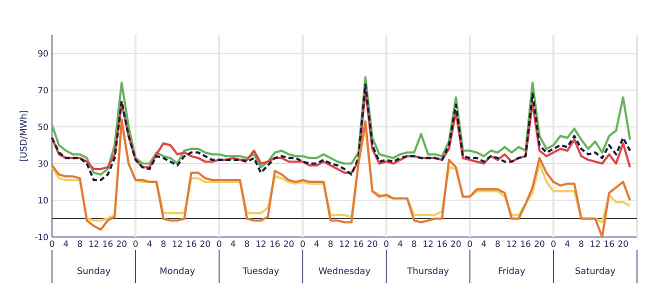 The height and width of the screenshot is (300, 650). What do you see at coordinates (177, 271) in the screenshot?
I see `text: Monday` at bounding box center [177, 271].